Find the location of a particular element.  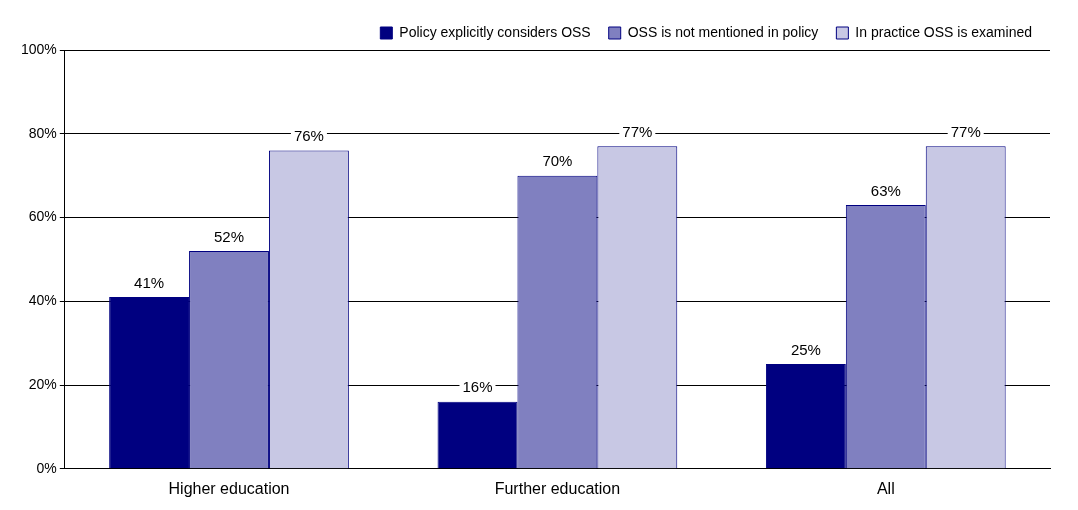

y-tick-label: 80% is located at coordinates (42, 132).